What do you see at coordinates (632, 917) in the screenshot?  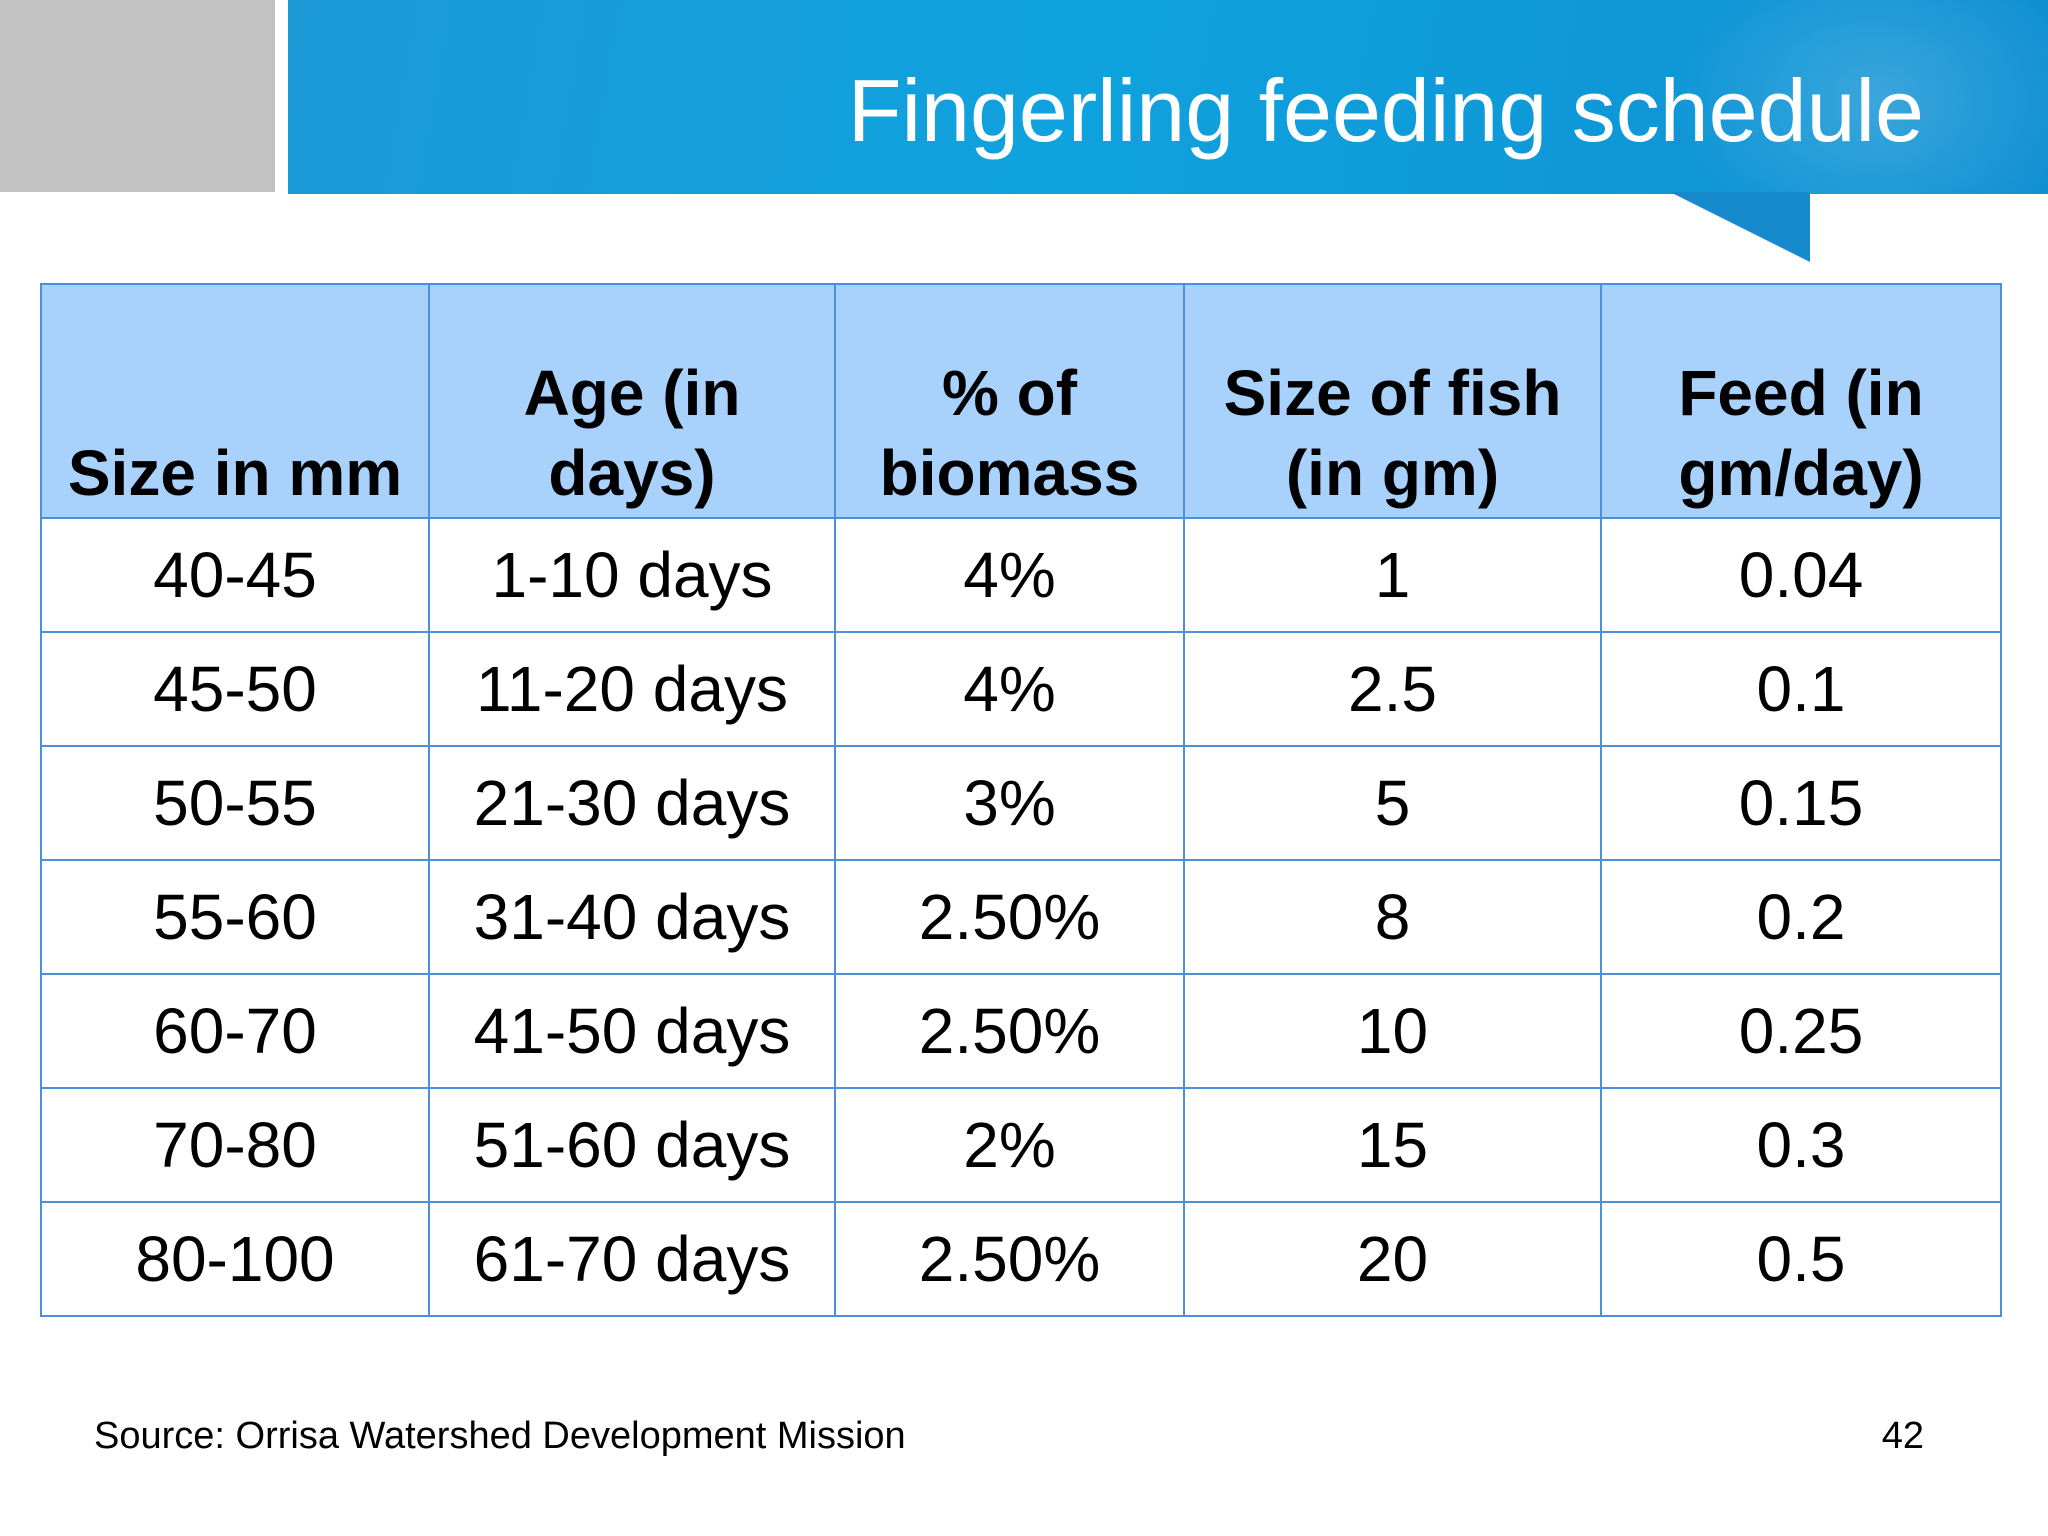 I see `cell-age: 31-40 days` at bounding box center [632, 917].